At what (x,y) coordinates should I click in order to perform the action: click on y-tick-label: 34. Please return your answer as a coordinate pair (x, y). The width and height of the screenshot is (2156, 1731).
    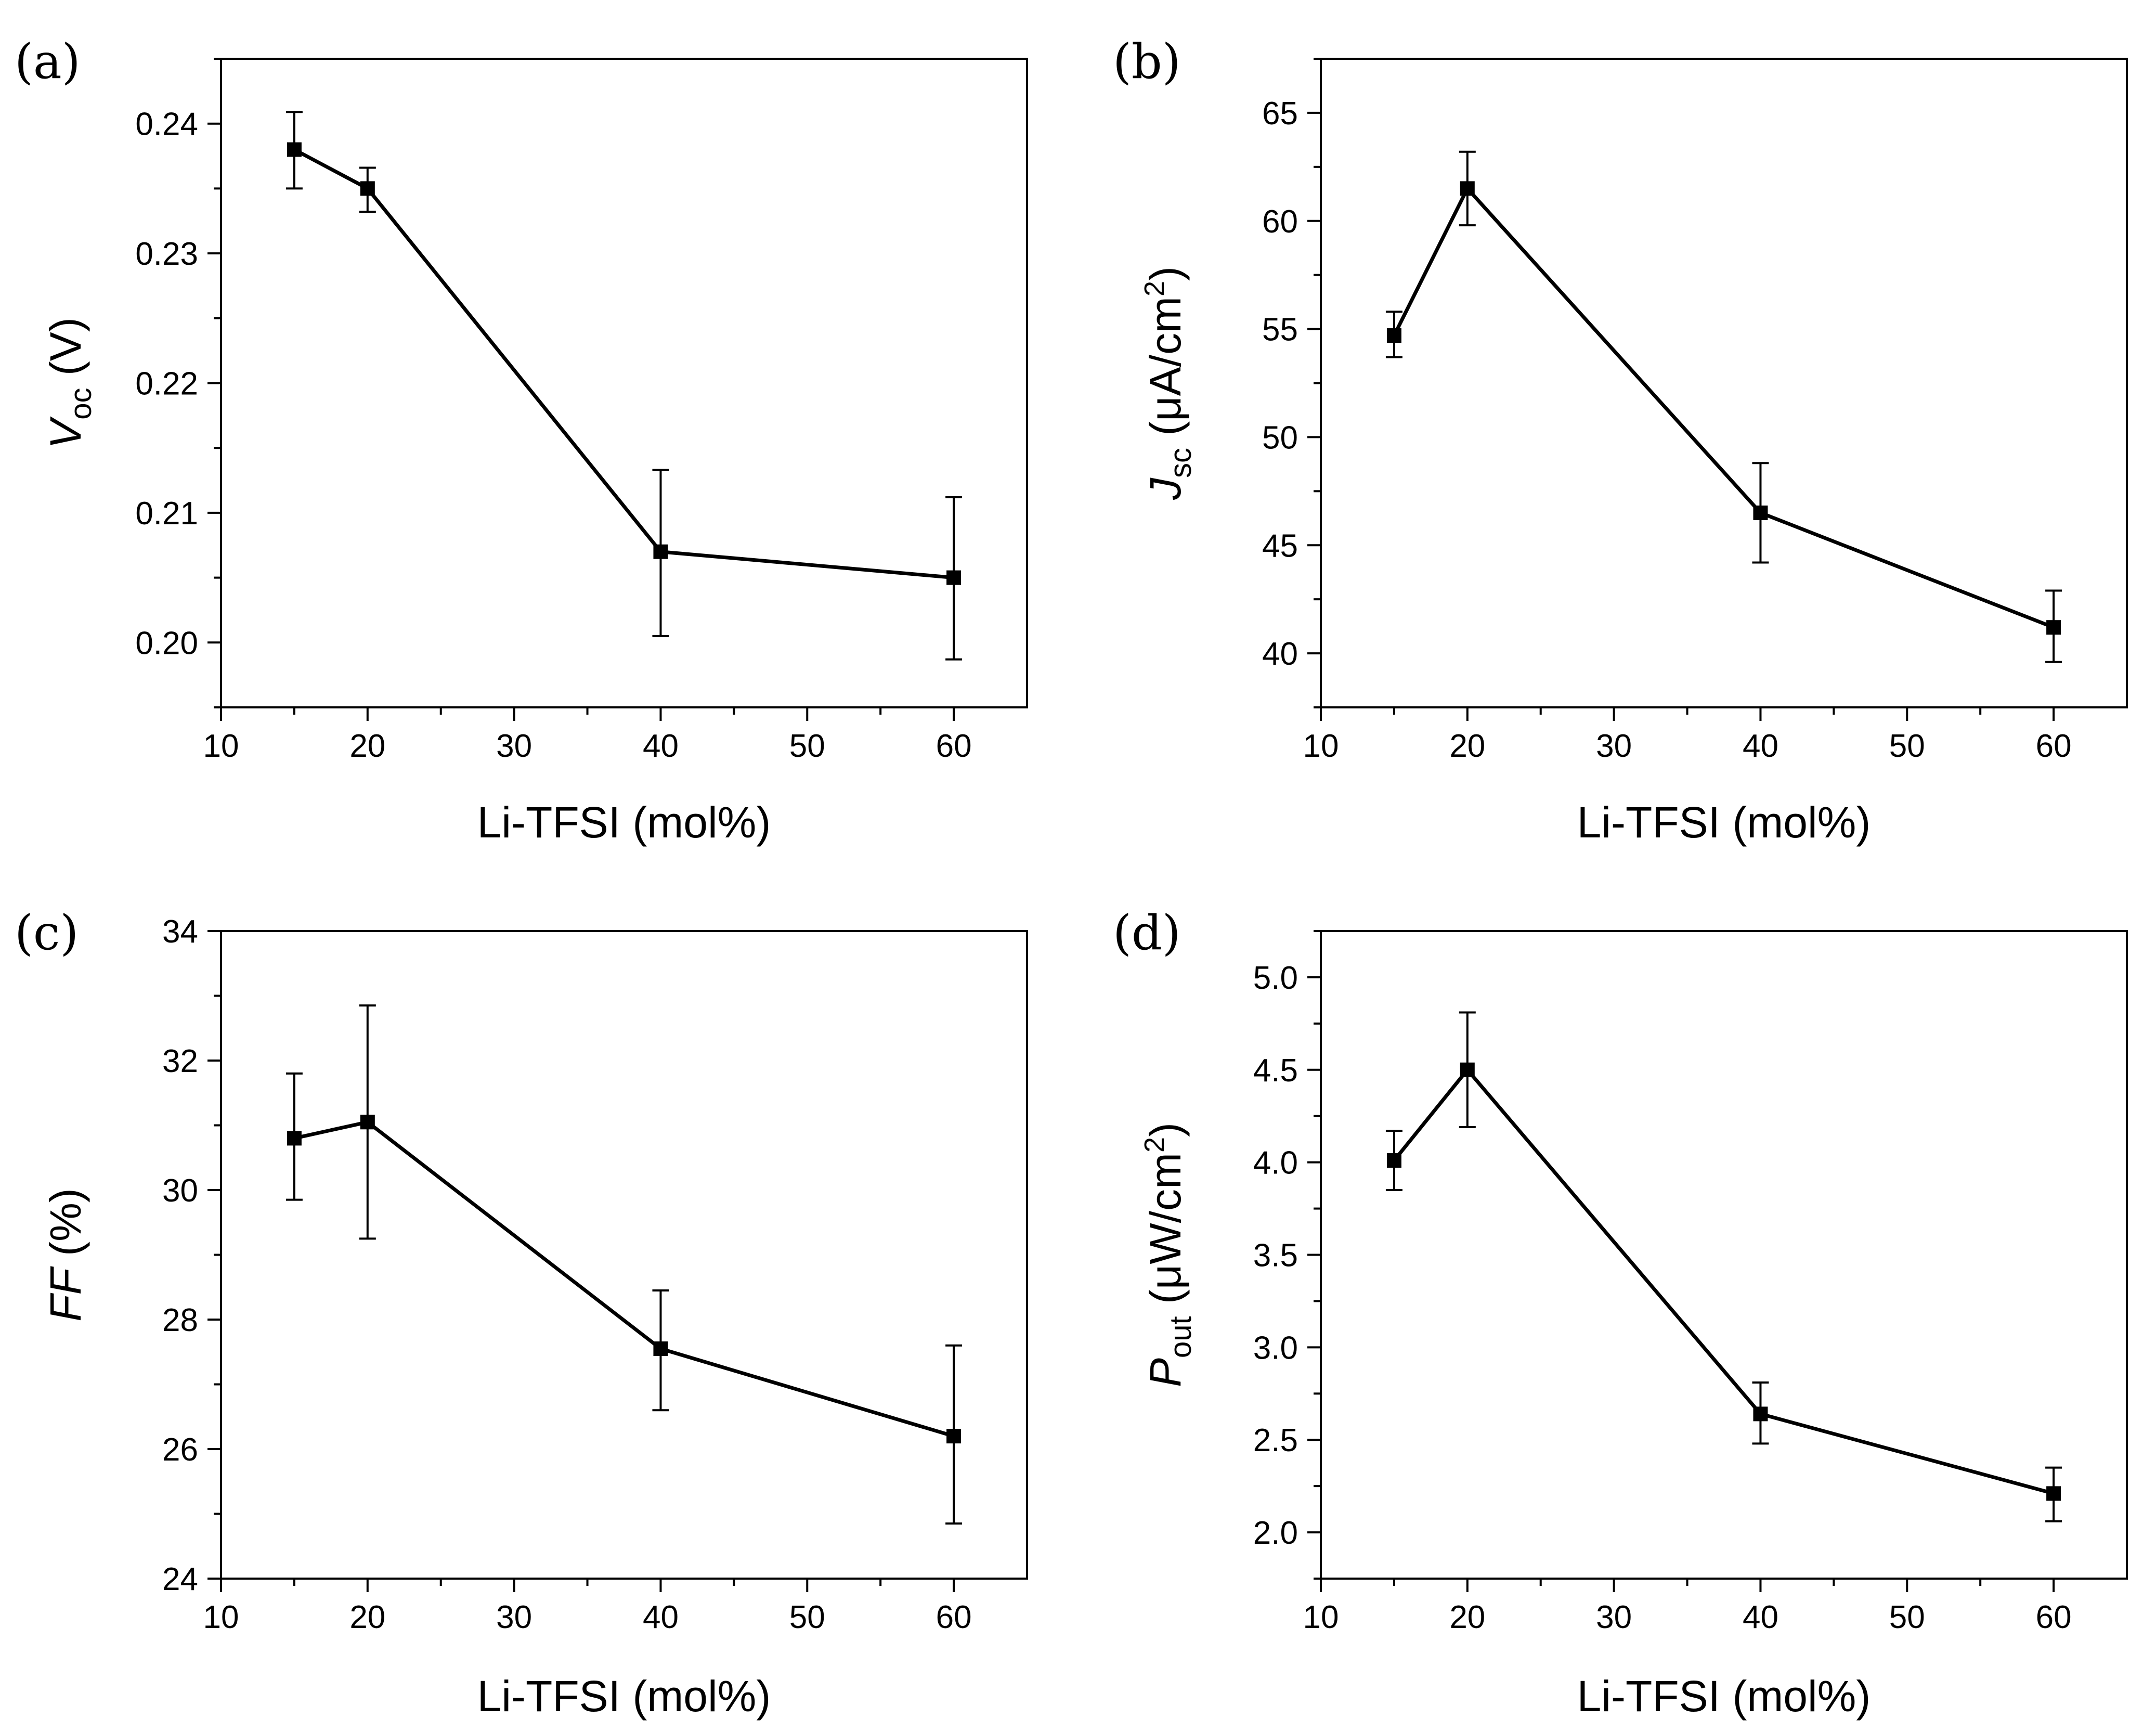
    Looking at the image, I should click on (180, 932).